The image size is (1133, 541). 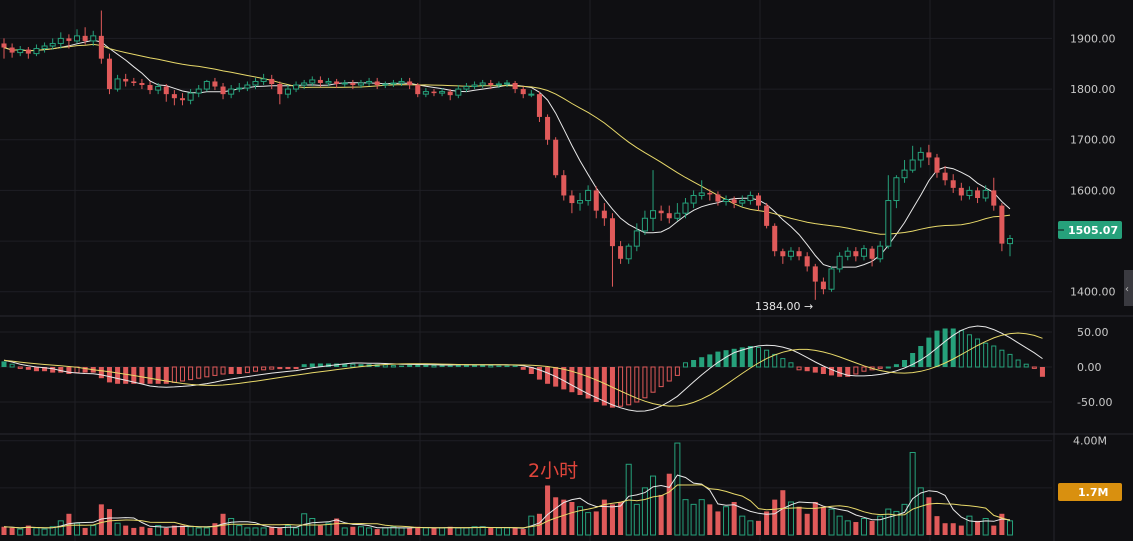 What do you see at coordinates (523, 368) in the screenshot?
I see `macd-panel` at bounding box center [523, 368].